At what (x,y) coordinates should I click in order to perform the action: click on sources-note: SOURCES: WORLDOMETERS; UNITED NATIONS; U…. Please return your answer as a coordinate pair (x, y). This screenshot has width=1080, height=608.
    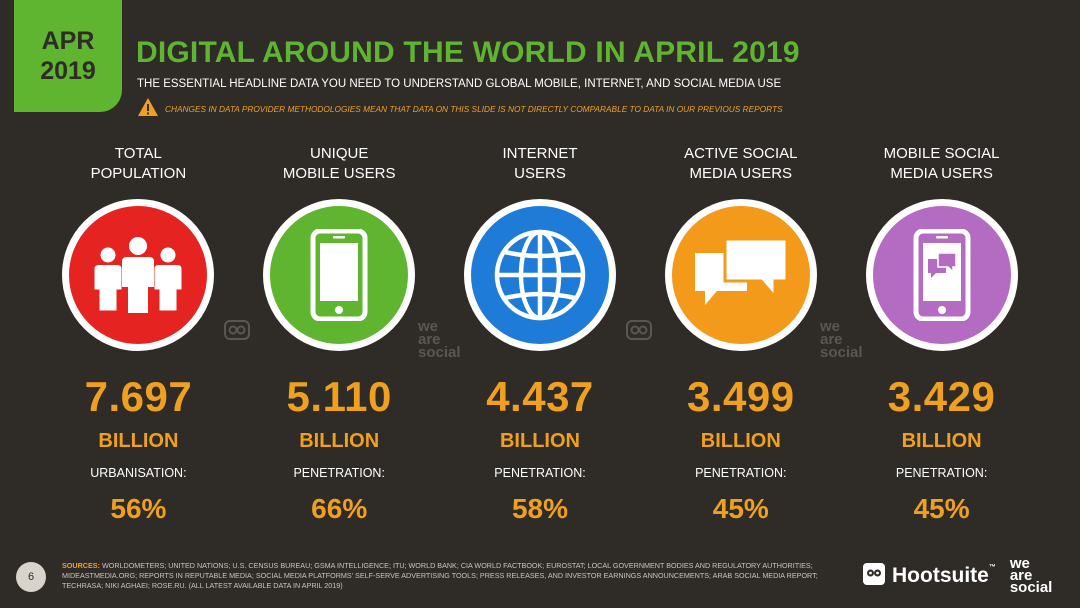
    Looking at the image, I should click on (442, 576).